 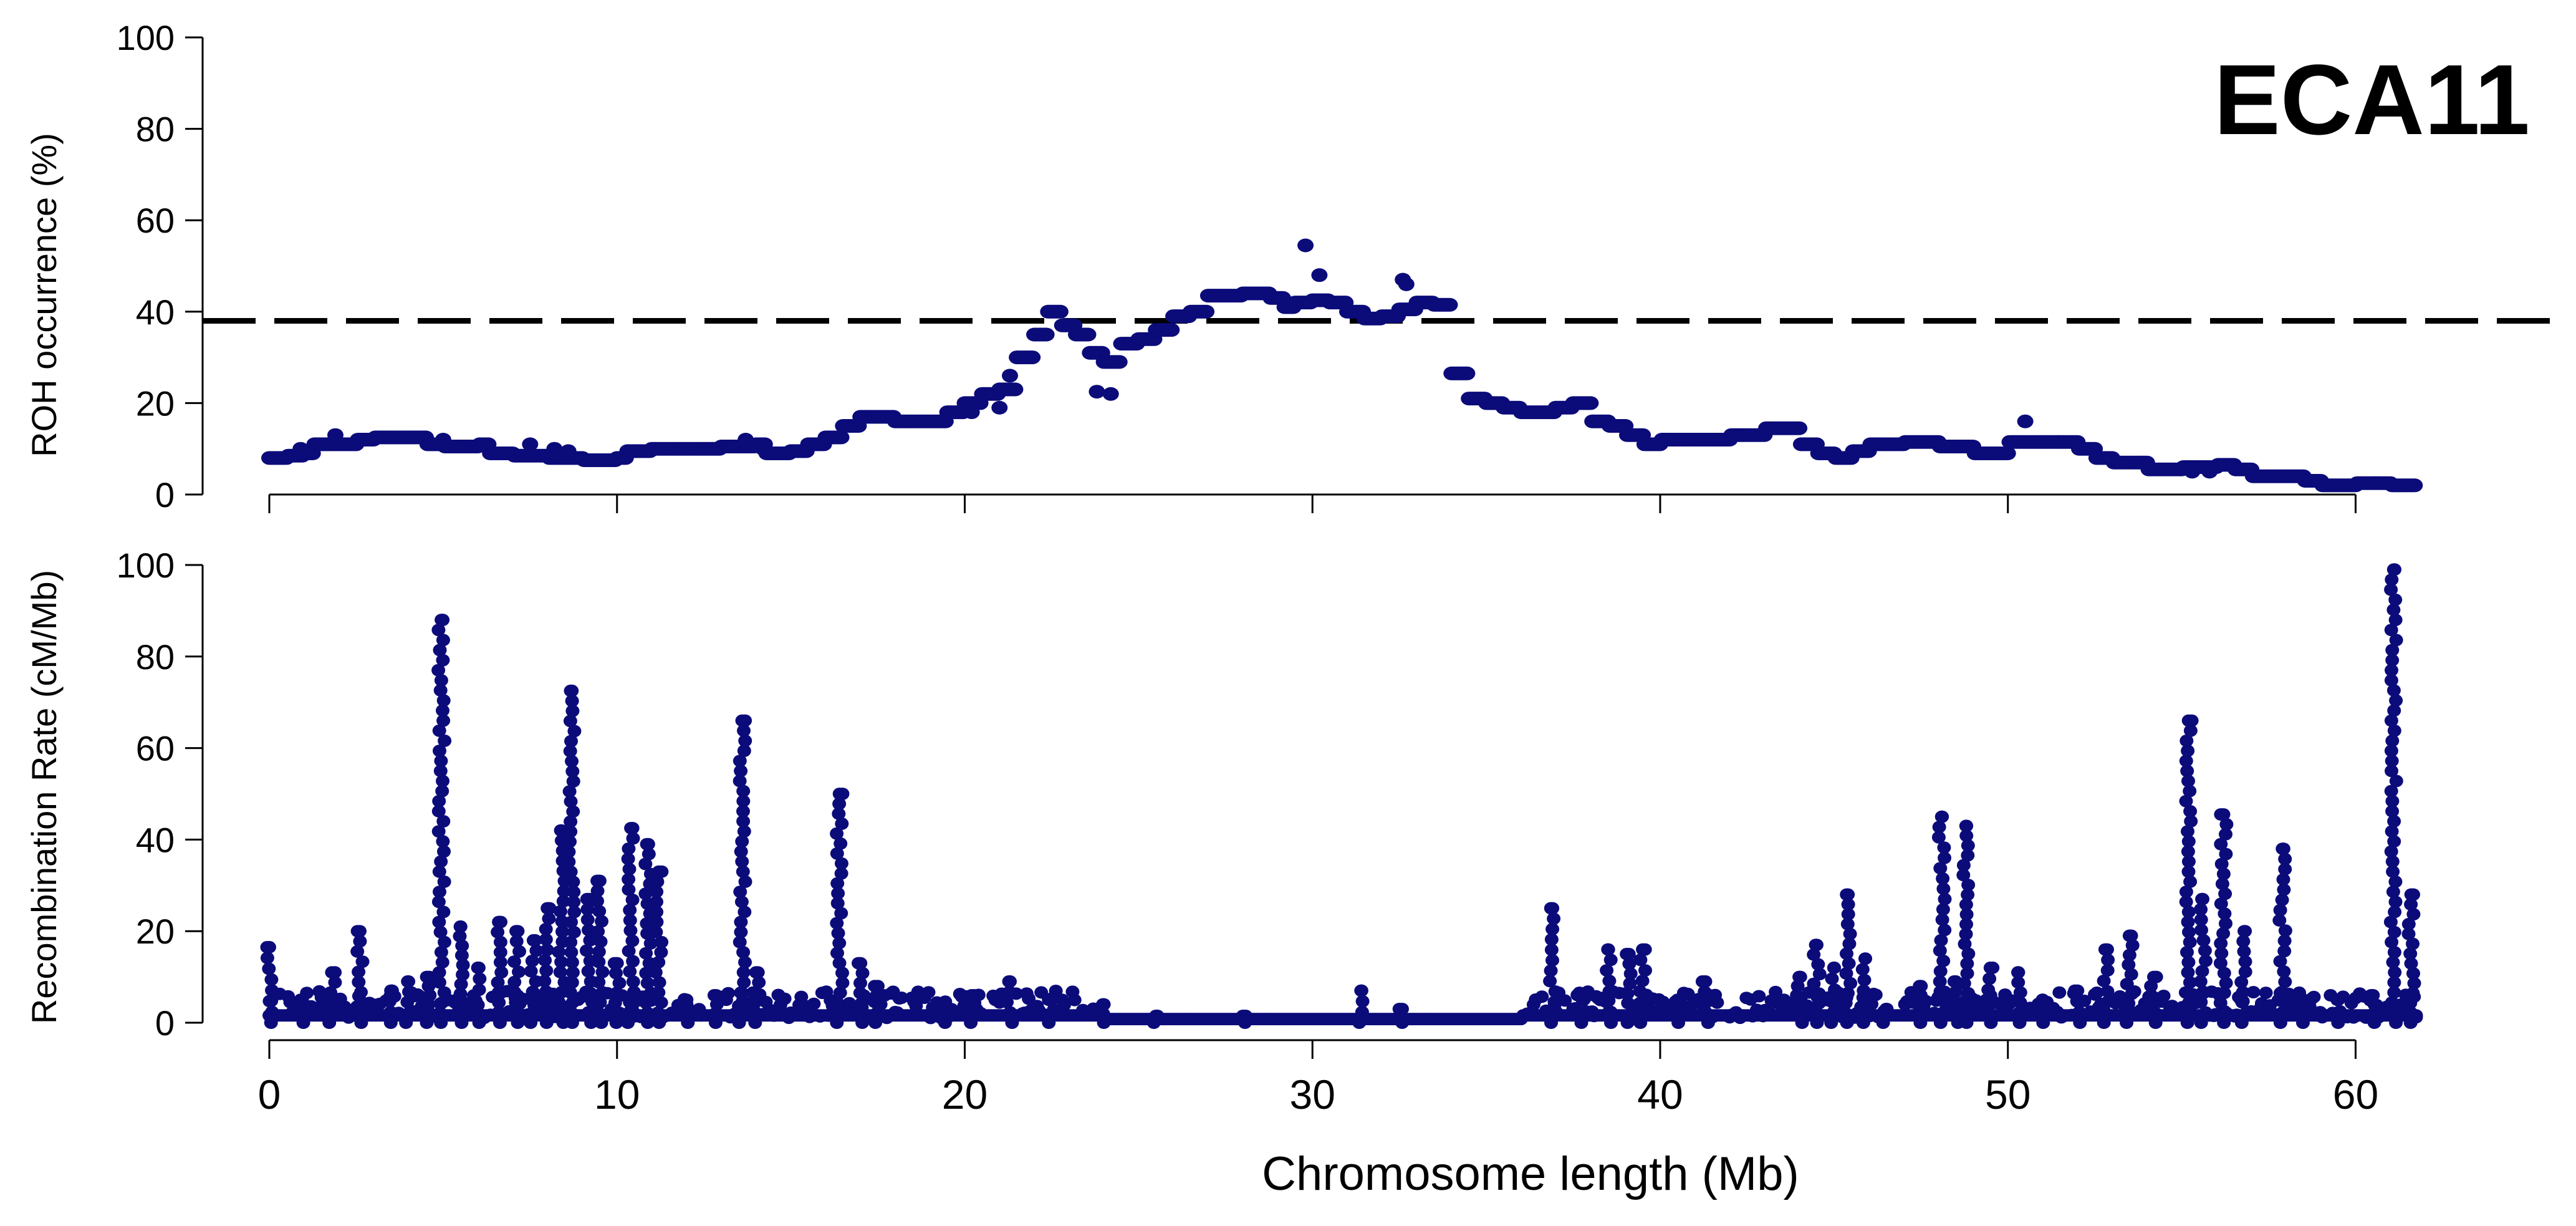 I want to click on rec-y-tick-label: 80, so click(x=155, y=657).